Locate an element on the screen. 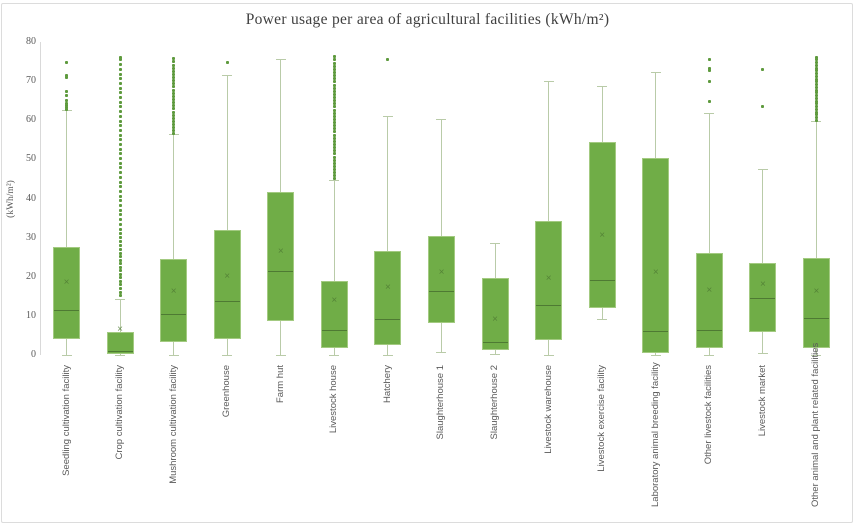 Image resolution: width=855 pixels, height=531 pixels. x-category-label: Hatchery is located at coordinates (387, 384).